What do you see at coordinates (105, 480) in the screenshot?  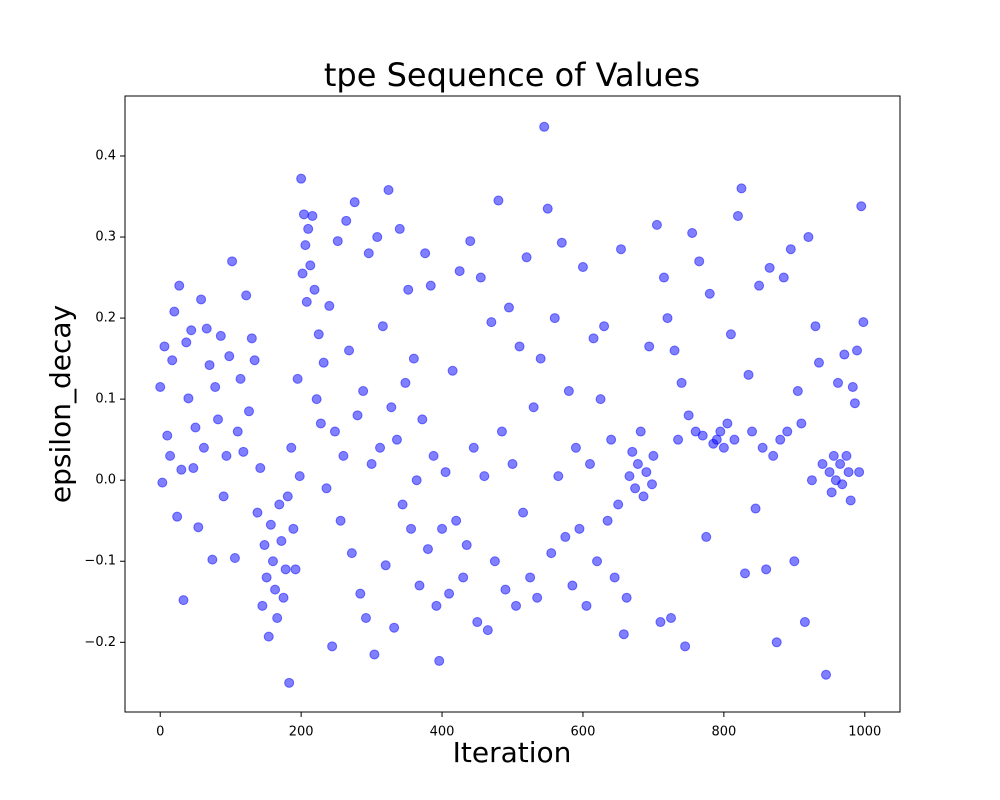 I see `y-tick-label: 0.0` at bounding box center [105, 480].